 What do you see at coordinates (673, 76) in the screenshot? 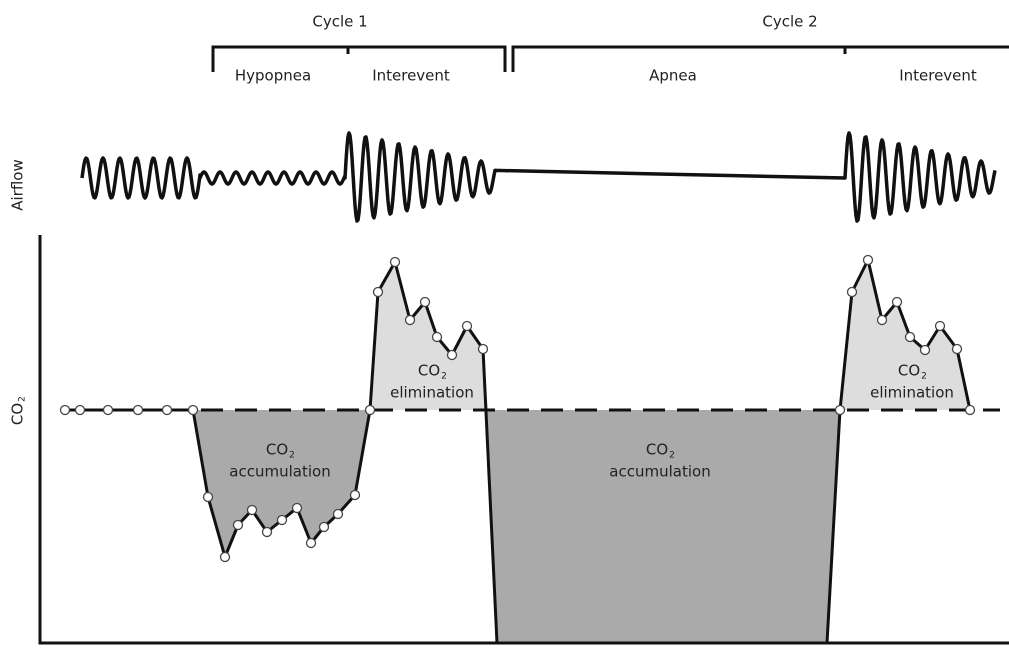
I see `phase-label: Apnea` at bounding box center [673, 76].